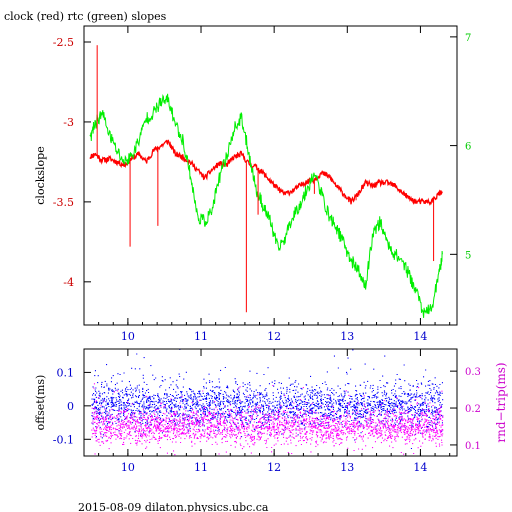 The image size is (512, 512). What do you see at coordinates (68, 122) in the screenshot?
I see `left-tick-label-1: -3` at bounding box center [68, 122].